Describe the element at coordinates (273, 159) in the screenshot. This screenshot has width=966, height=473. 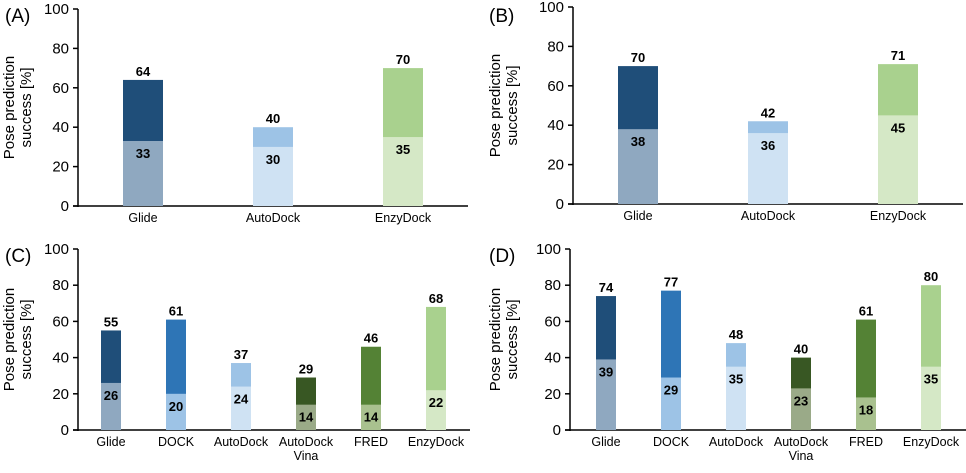
I see `data-label-bottom: 30` at that location.